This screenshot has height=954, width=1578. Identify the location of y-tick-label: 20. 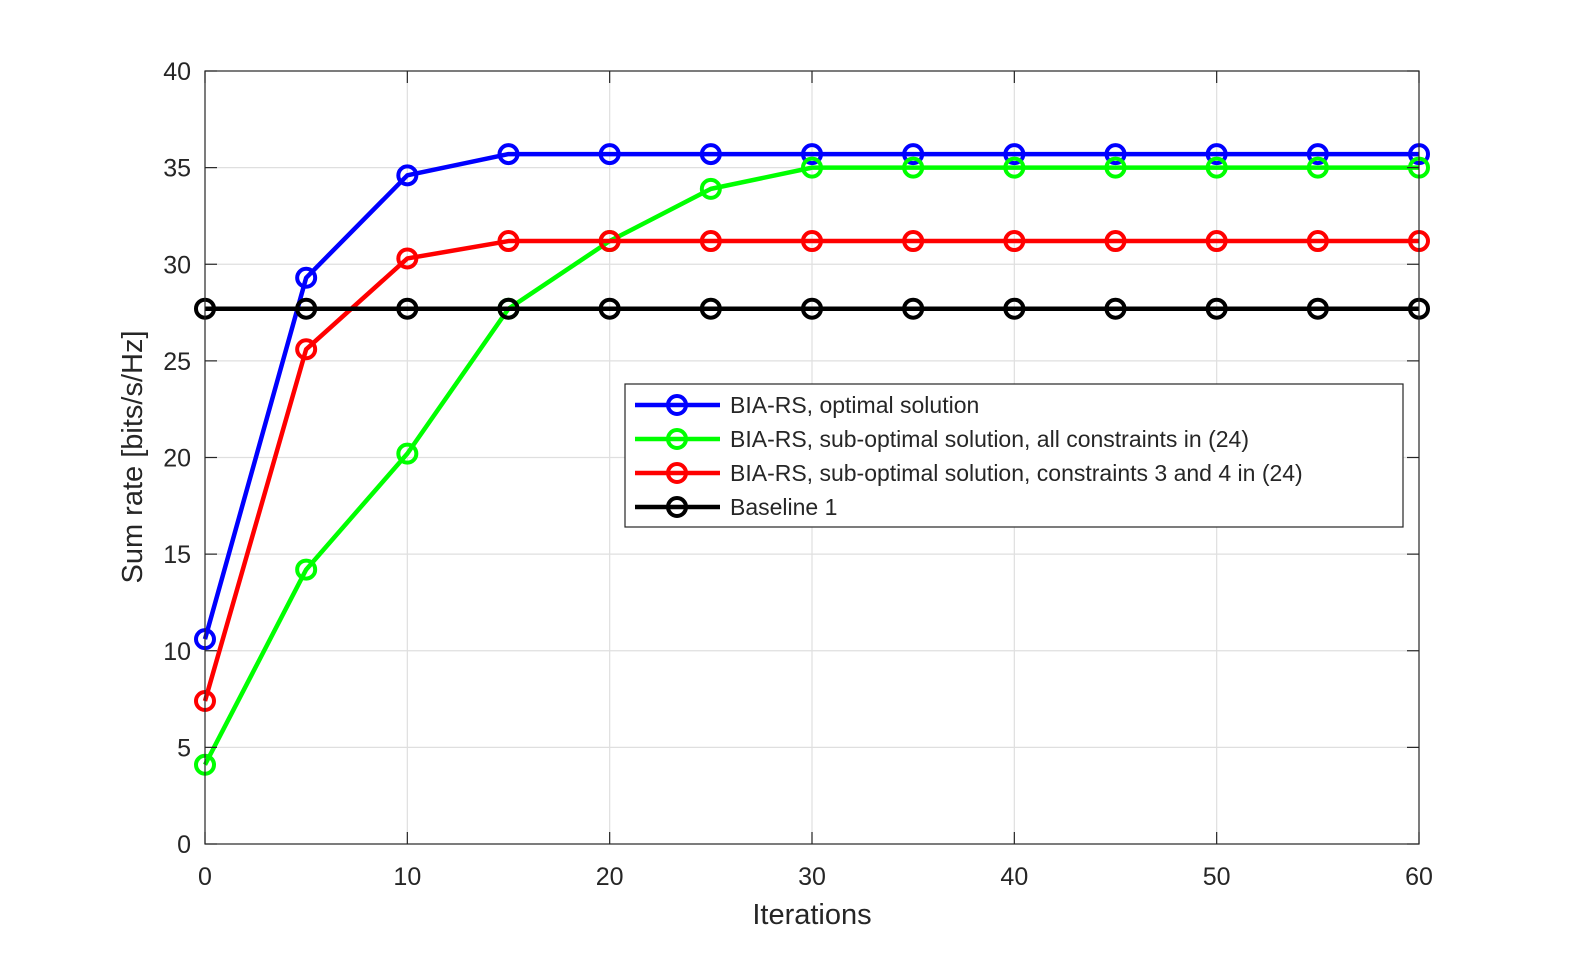
(177, 459).